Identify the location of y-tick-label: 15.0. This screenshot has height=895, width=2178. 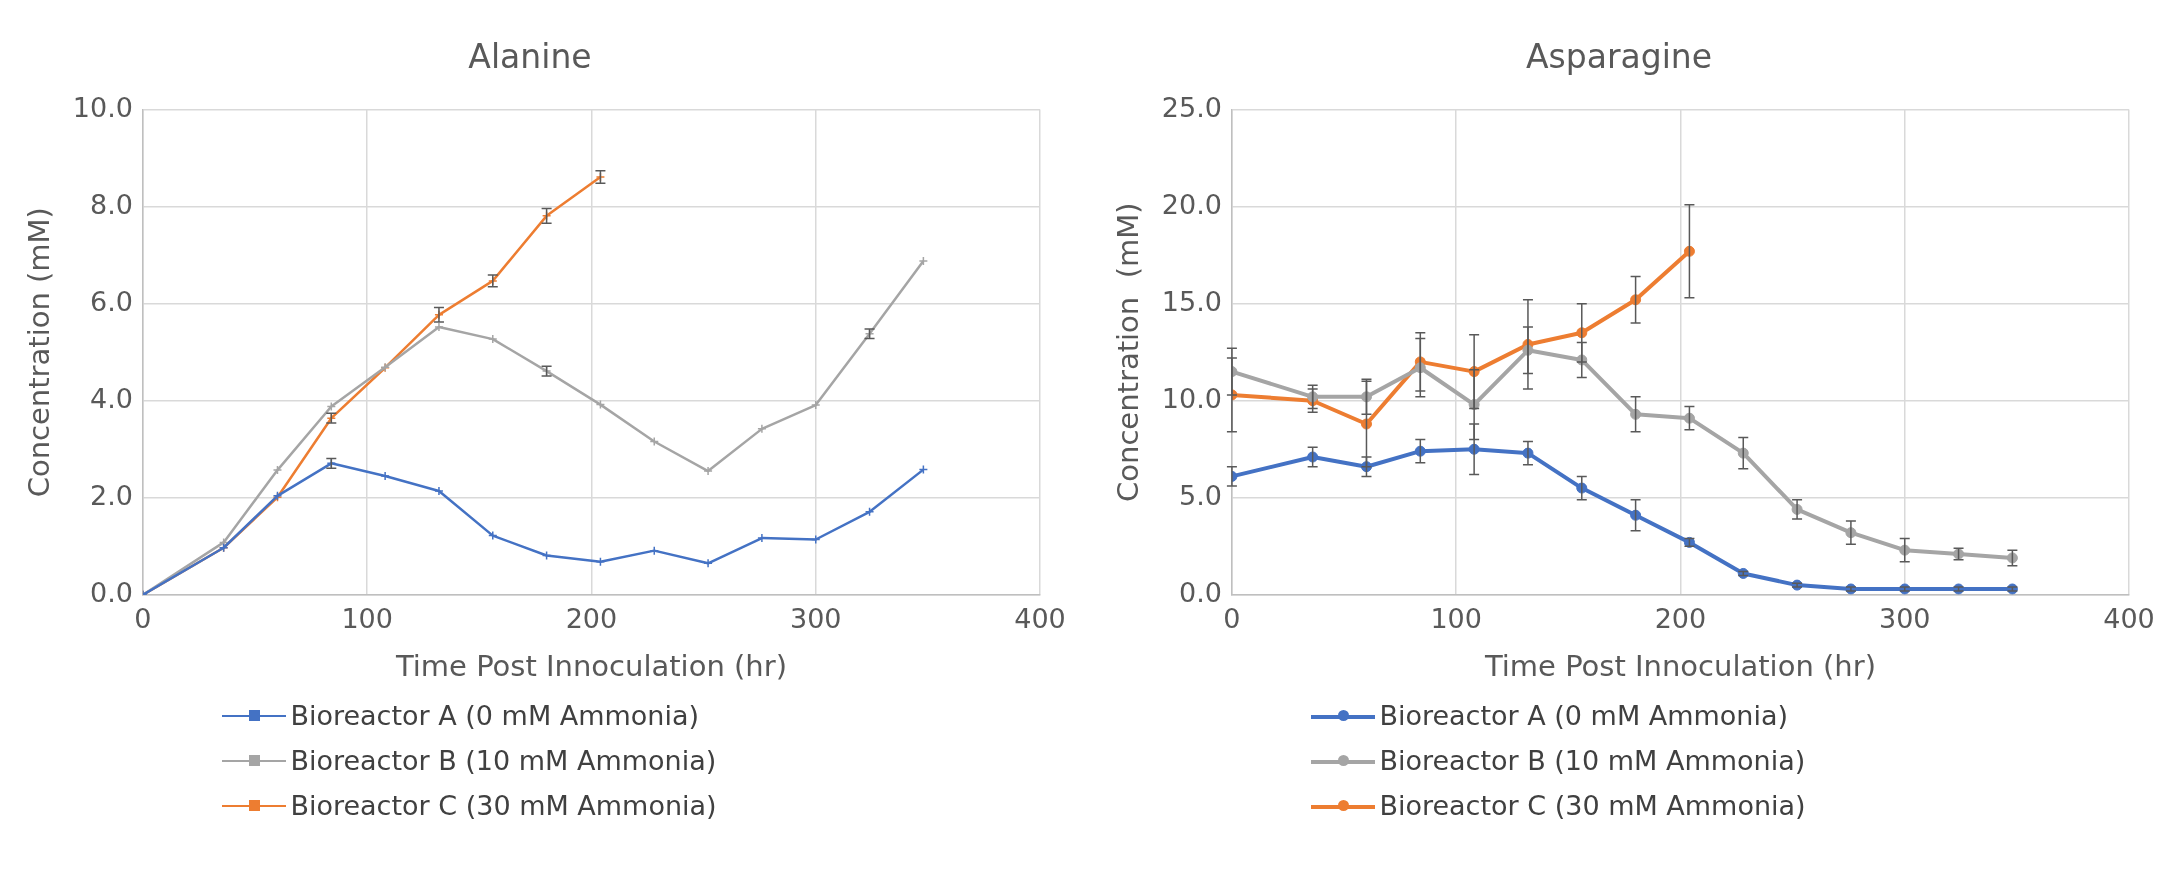
(1191, 301).